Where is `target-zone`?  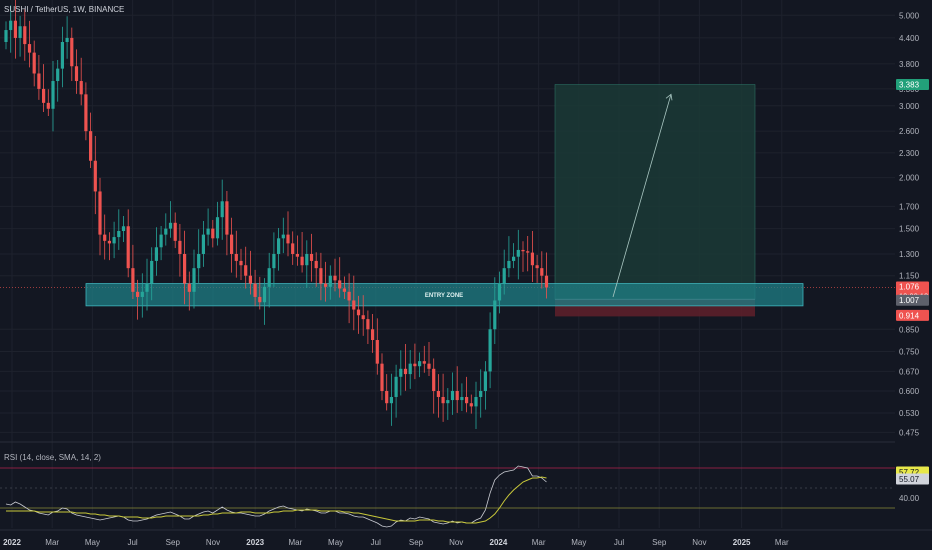 target-zone is located at coordinates (655, 192).